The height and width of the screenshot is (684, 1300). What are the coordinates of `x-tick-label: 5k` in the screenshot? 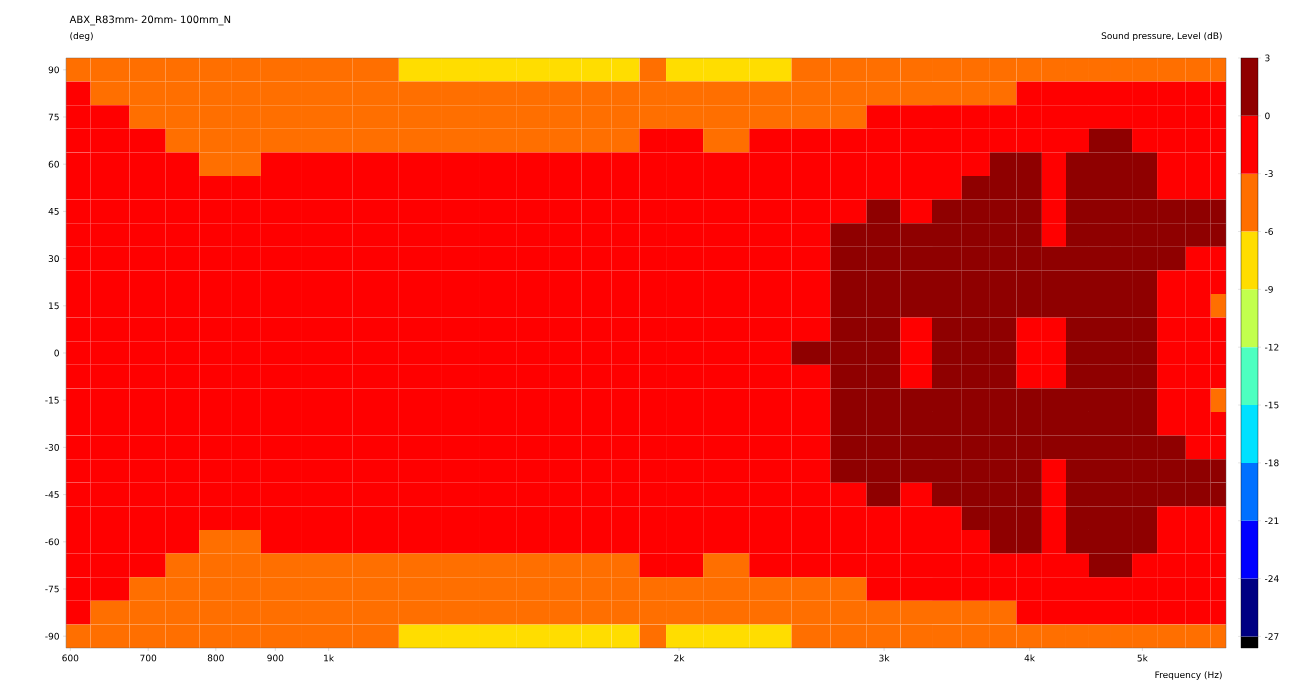 It's located at (1142, 658).